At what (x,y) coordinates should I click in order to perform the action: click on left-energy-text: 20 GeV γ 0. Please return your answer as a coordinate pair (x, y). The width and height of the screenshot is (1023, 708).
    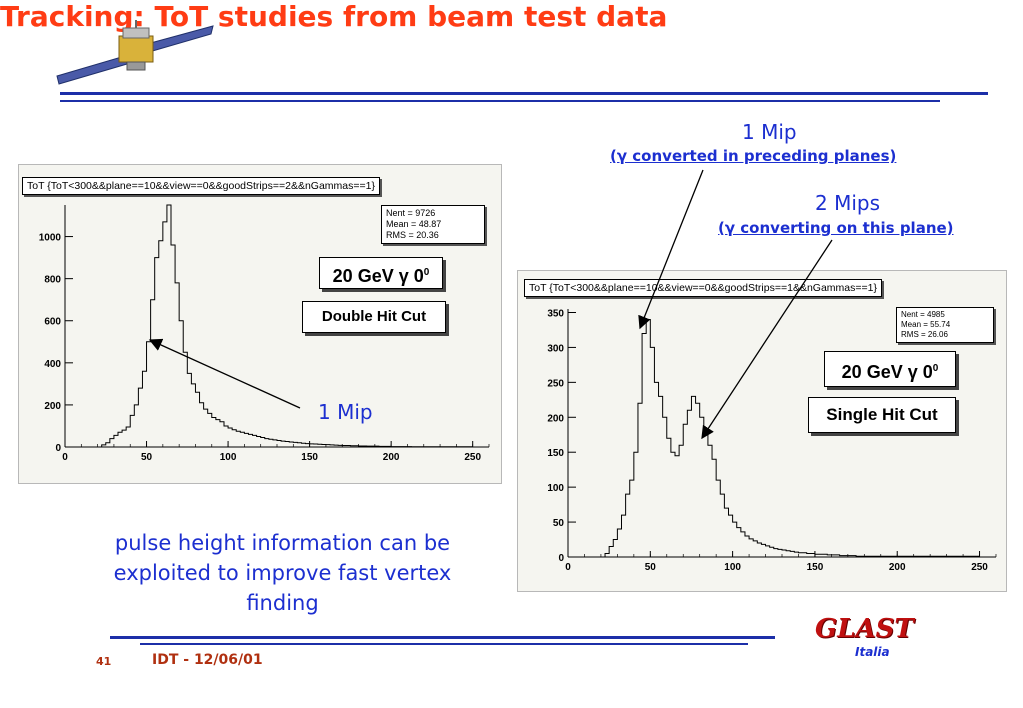
    Looking at the image, I should click on (378, 276).